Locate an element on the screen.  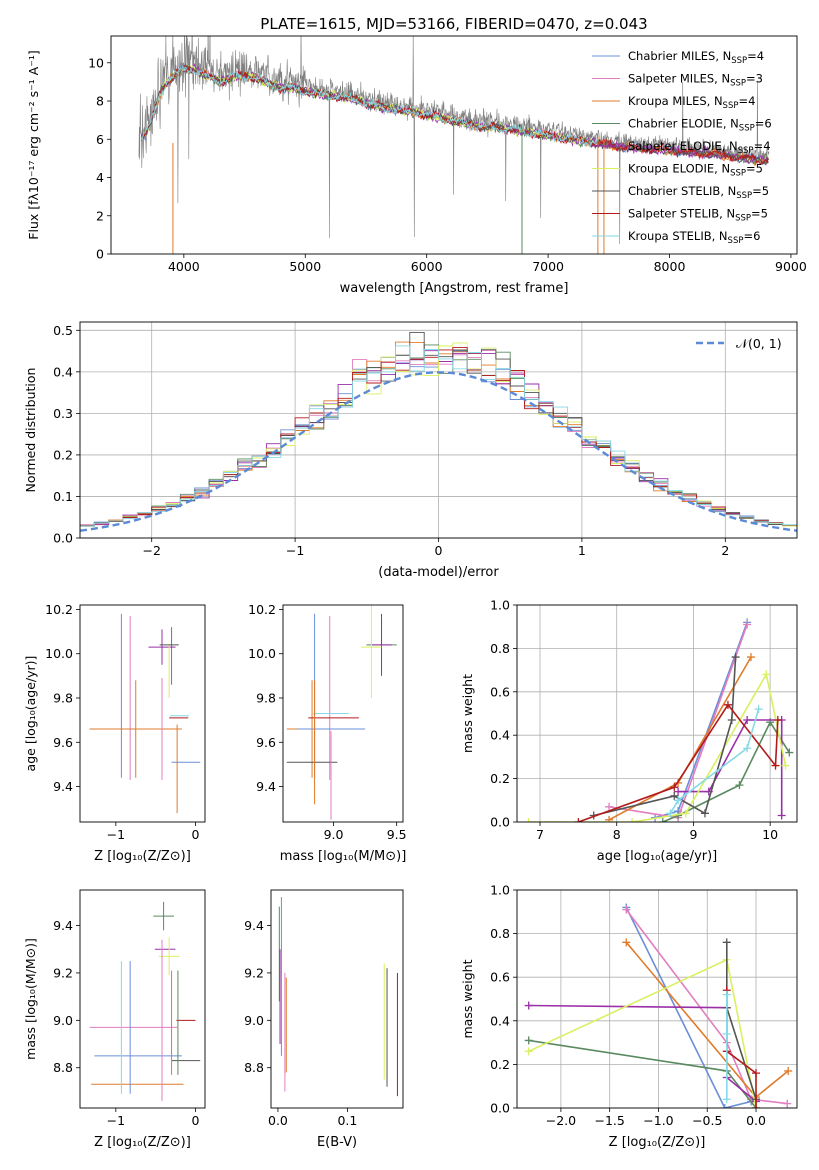
x-axis-label: E(B-V) is located at coordinates (337, 1142).